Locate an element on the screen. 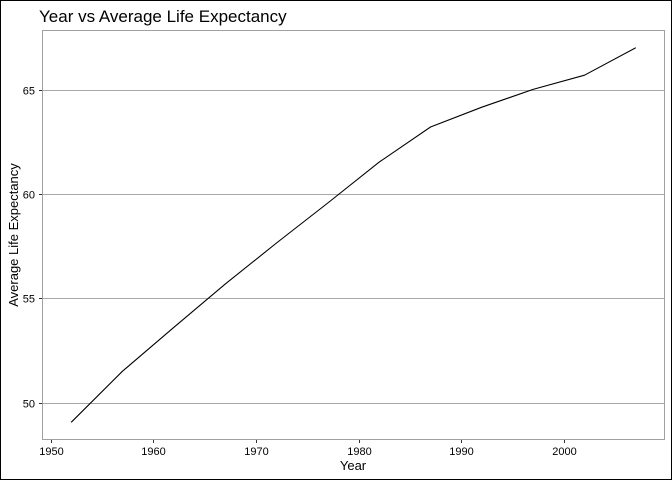  x-tick-label: 2000 is located at coordinates (564, 452).